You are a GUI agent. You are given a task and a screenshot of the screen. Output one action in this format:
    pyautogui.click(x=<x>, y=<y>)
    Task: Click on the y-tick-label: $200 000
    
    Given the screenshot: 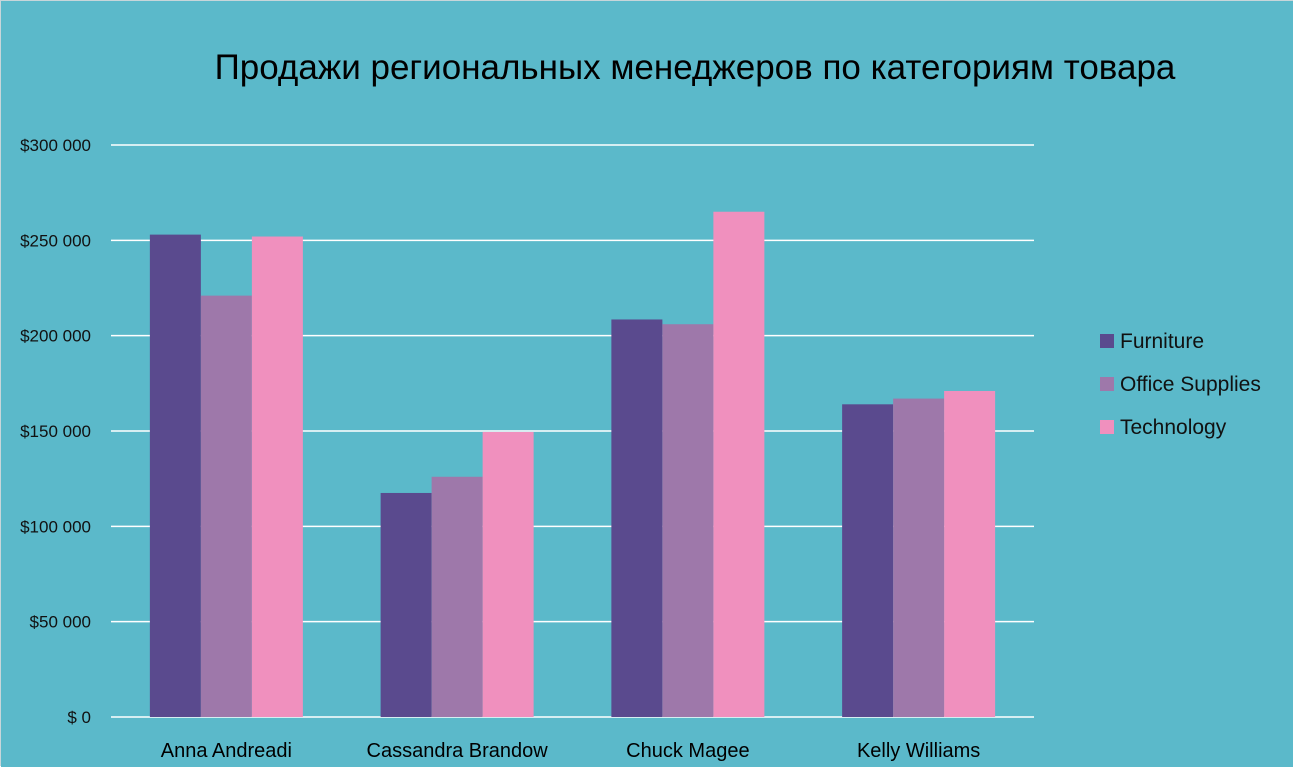 What is the action you would take?
    pyautogui.click(x=55, y=336)
    